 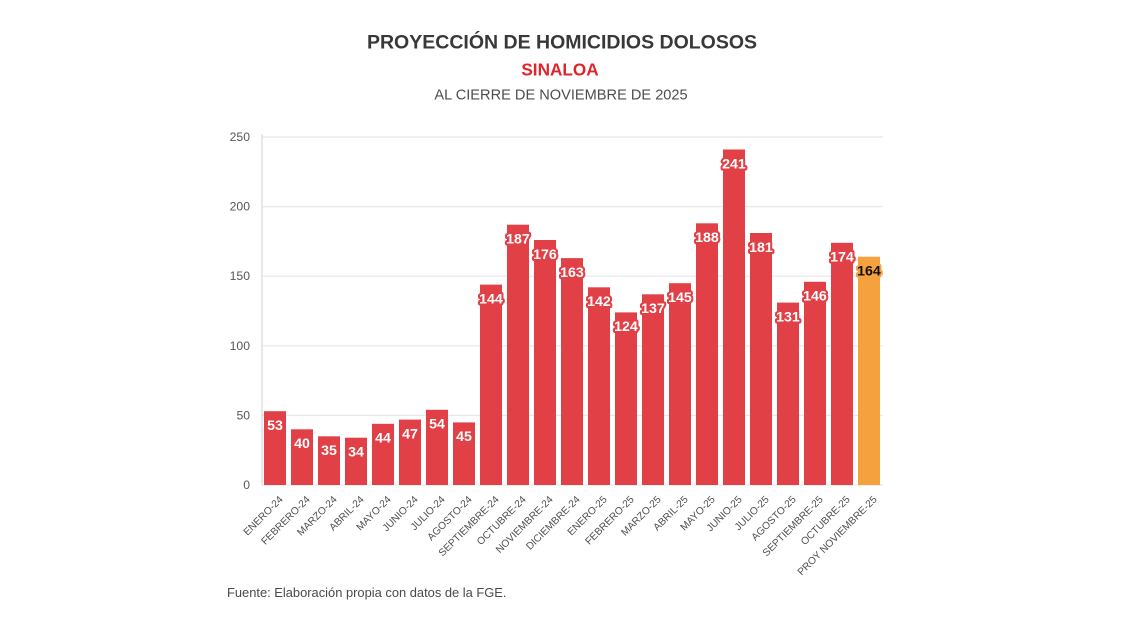 I want to click on svg-text: 176, so click(x=545, y=255).